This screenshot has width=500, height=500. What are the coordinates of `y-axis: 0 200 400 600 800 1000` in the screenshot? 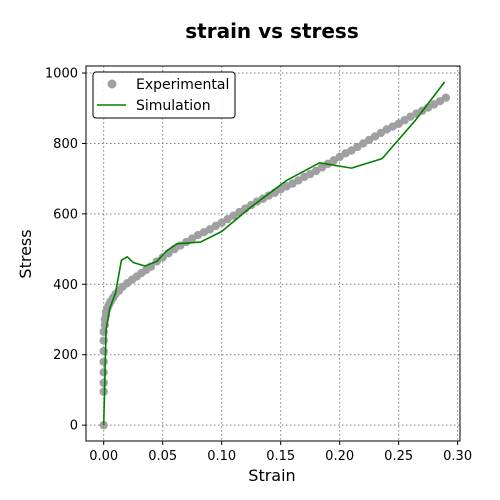 It's located at (65, 250).